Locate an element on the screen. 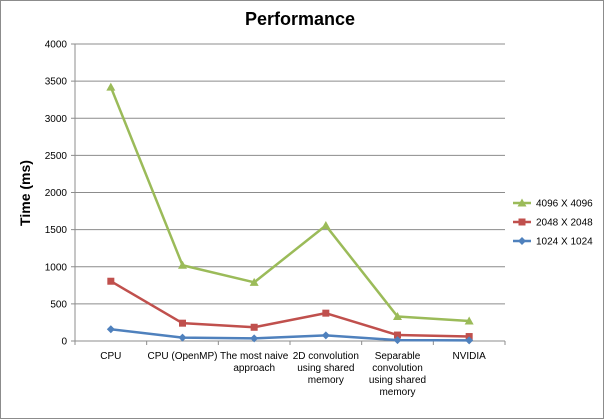  y-axis-label: Time (ms) is located at coordinates (25, 193).